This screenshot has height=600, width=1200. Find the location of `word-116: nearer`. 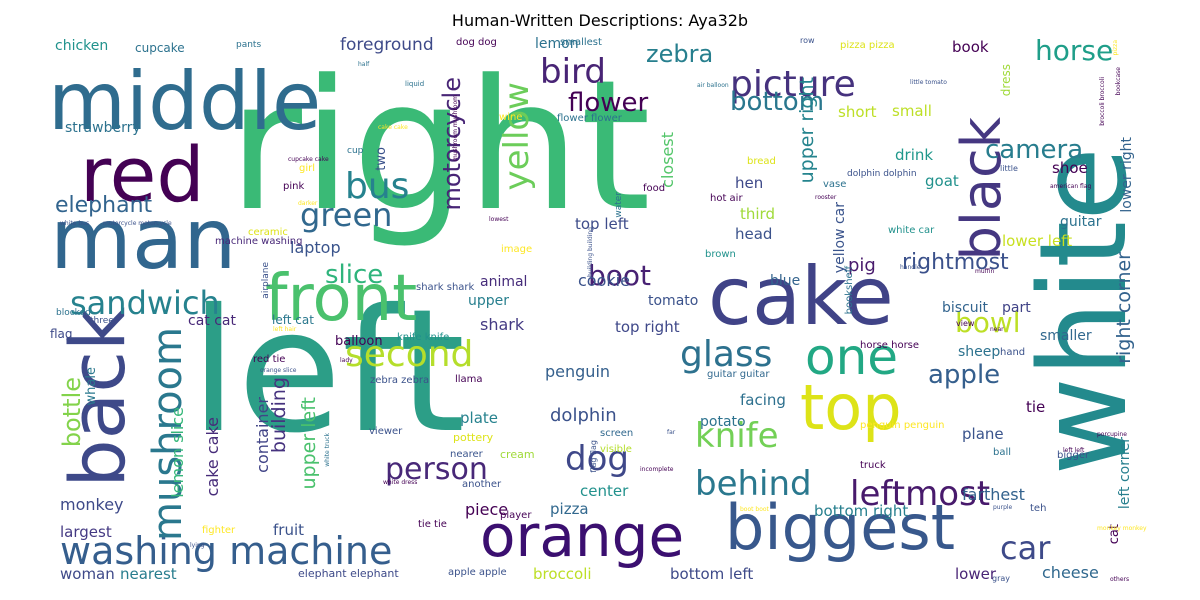

word-116: nearer is located at coordinates (466, 454).